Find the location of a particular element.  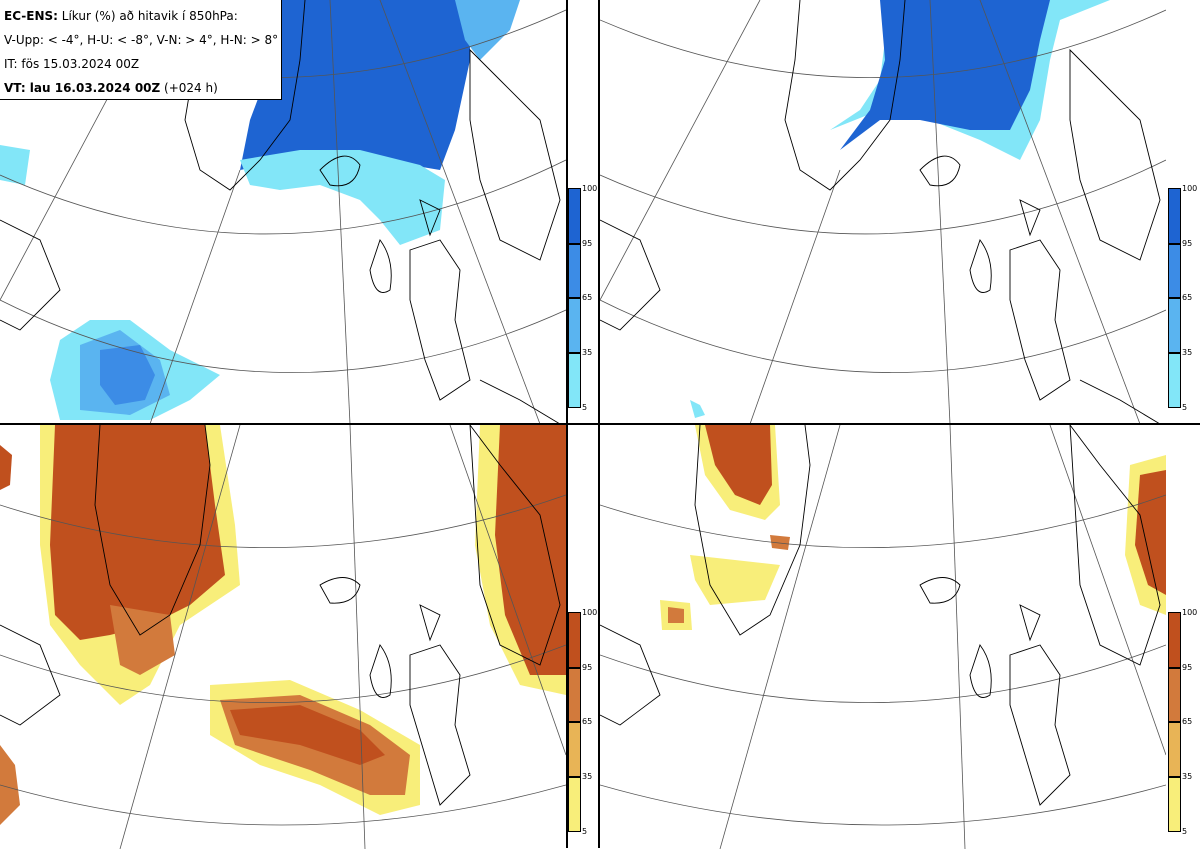

cold-area-w is located at coordinates (15, 165).